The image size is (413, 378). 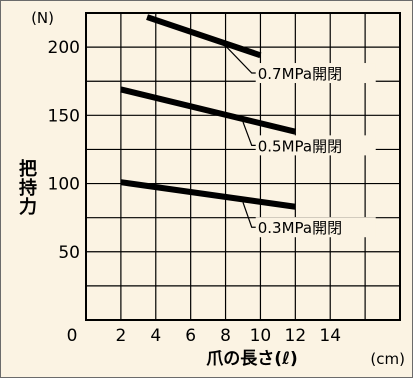 What do you see at coordinates (330, 336) in the screenshot?
I see `x-tick-label: 14` at bounding box center [330, 336].